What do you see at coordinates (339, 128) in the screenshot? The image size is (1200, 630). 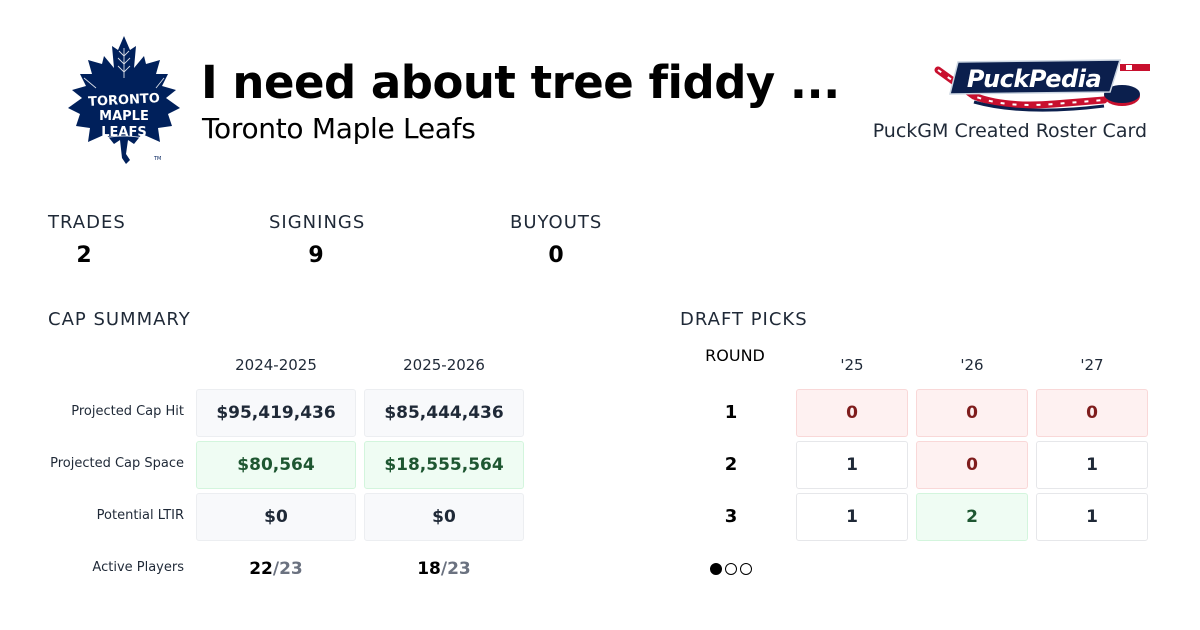 I see `team-name: Toronto Maple Leafs` at bounding box center [339, 128].